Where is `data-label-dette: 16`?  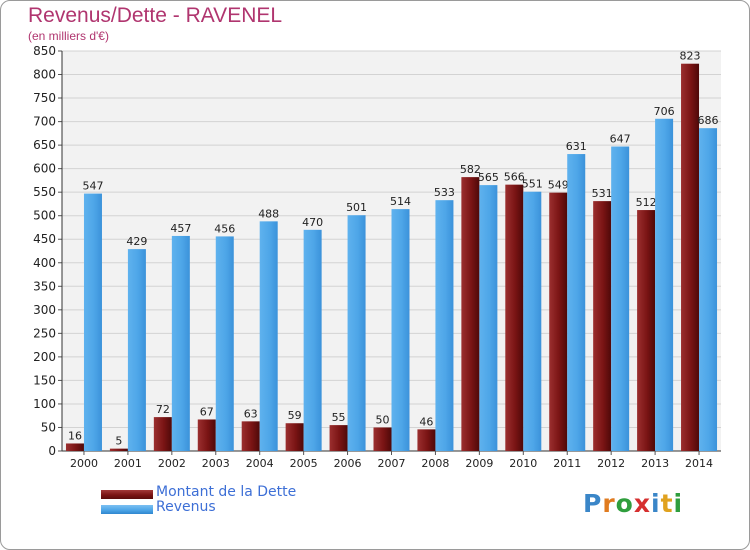 data-label-dette: 16 is located at coordinates (75, 435).